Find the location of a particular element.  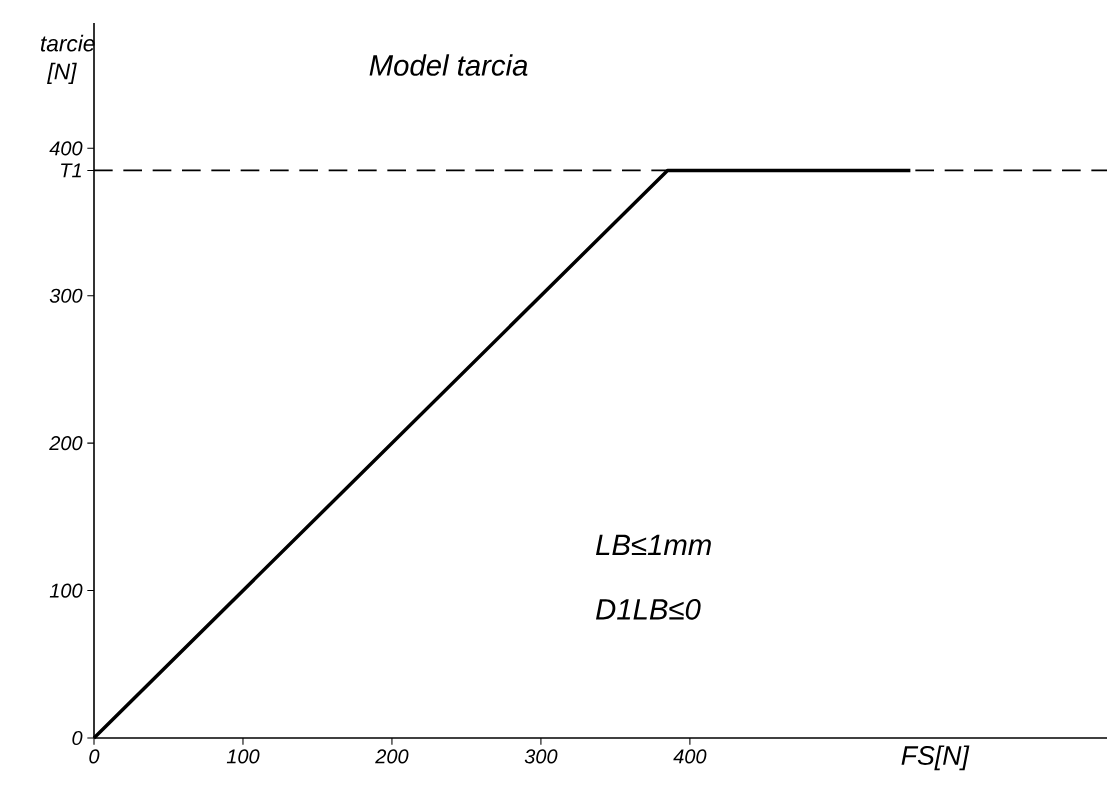

x-tick-label: 200 is located at coordinates (392, 756).